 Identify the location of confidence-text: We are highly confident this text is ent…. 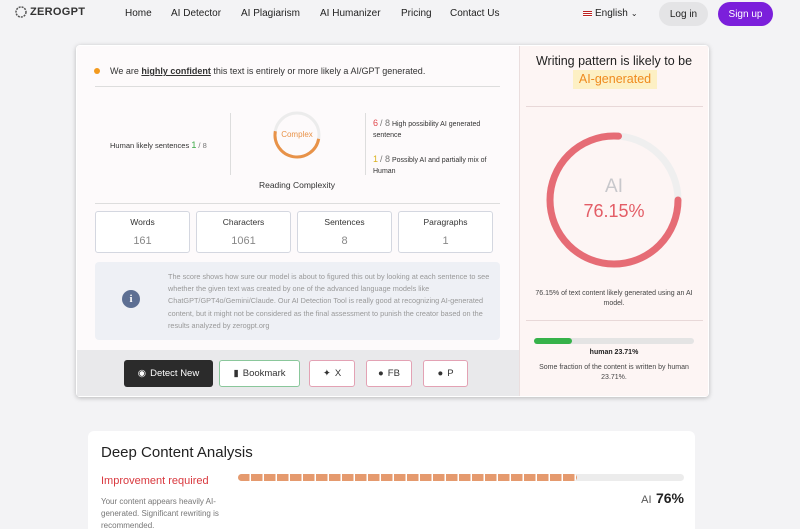
(267, 71).